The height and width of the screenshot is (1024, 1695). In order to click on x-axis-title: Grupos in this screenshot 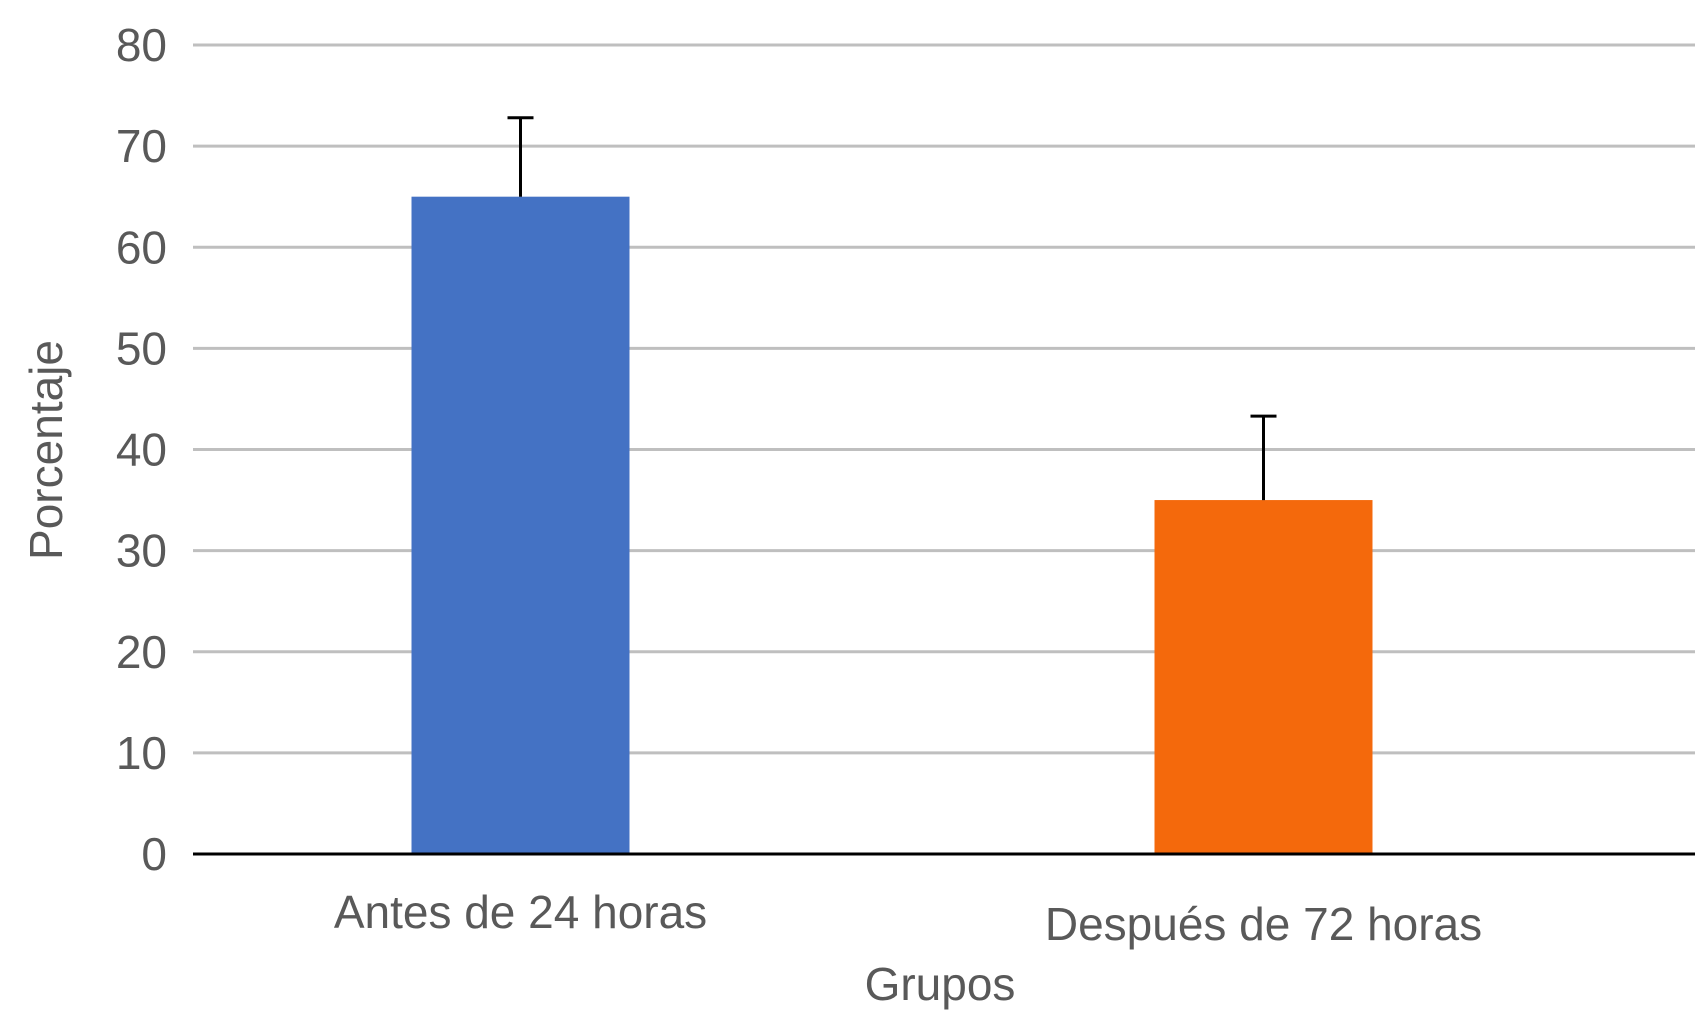, I will do `click(940, 984)`.